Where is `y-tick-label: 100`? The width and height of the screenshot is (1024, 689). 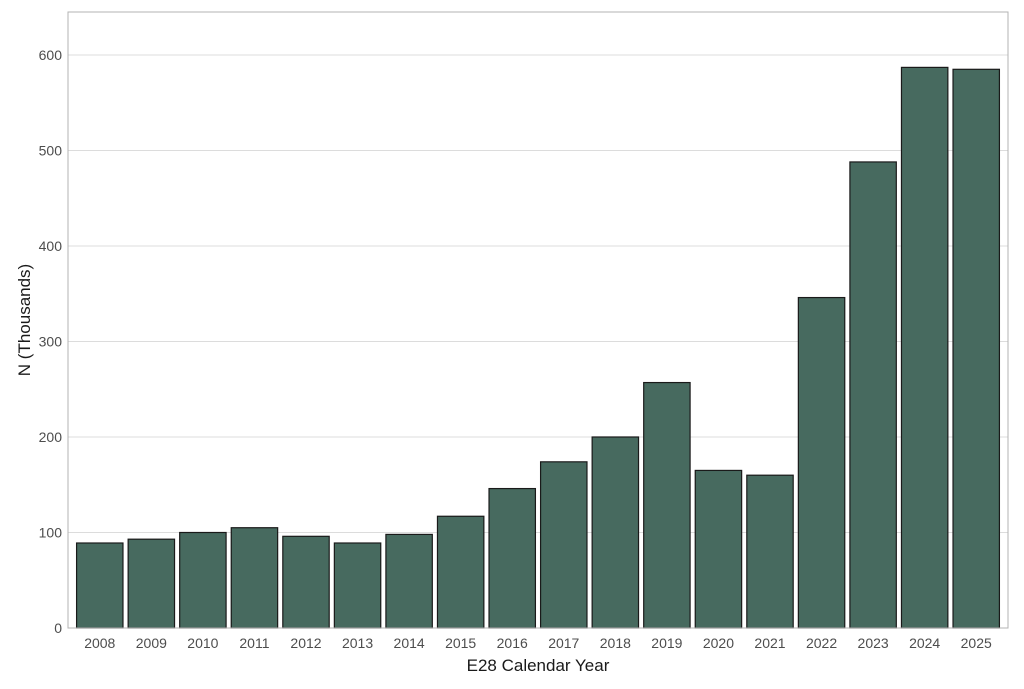 y-tick-label: 100 is located at coordinates (51, 532).